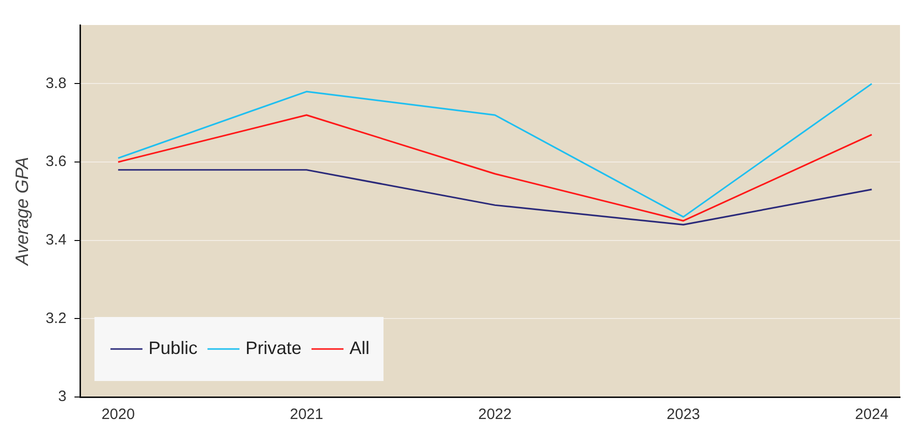 Image resolution: width=912 pixels, height=435 pixels. What do you see at coordinates (495, 415) in the screenshot?
I see `x-tick-label: 2022` at bounding box center [495, 415].